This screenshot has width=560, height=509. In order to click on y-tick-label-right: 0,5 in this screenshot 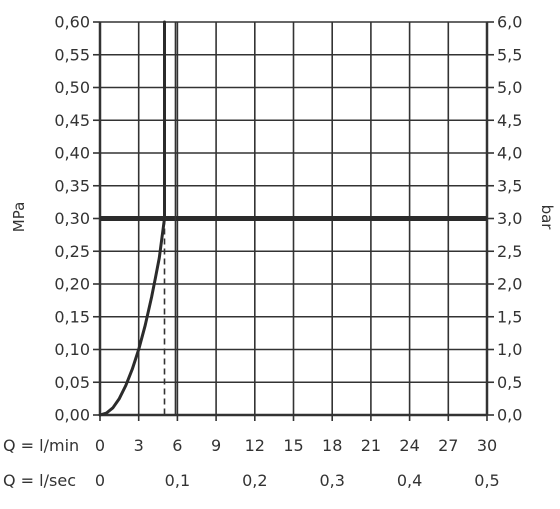, I will do `click(509, 382)`.